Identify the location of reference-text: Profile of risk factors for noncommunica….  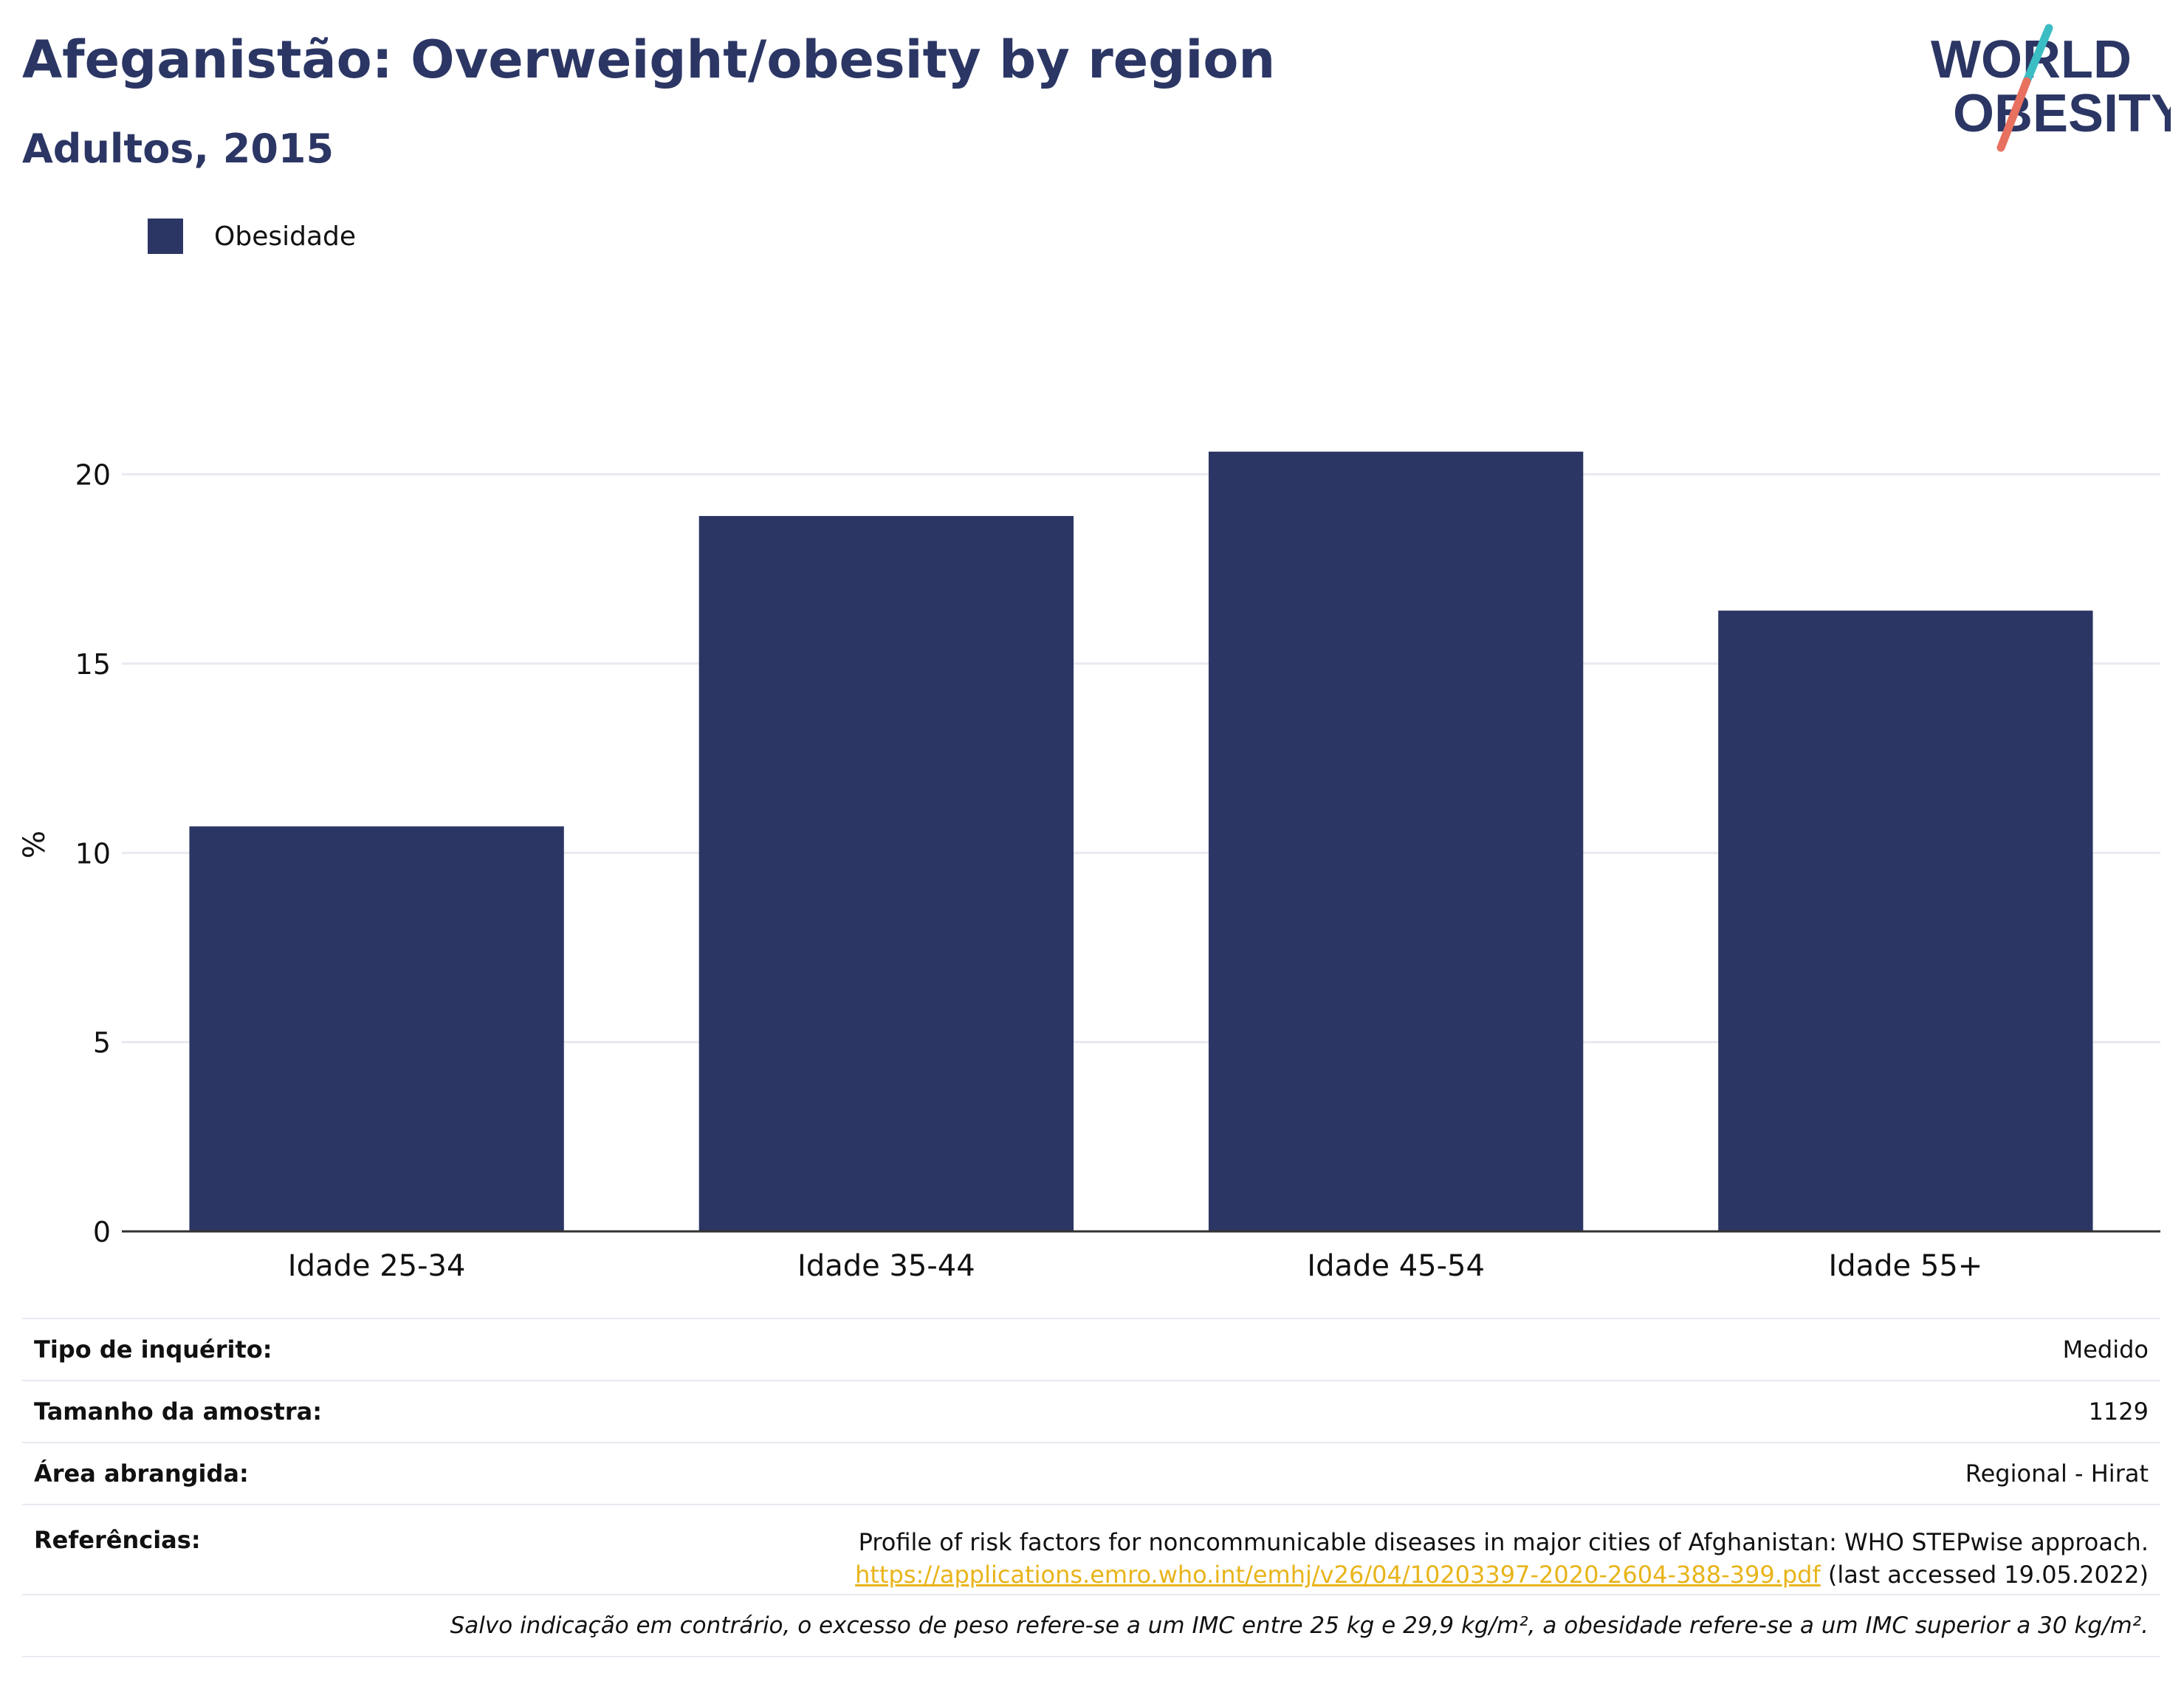
(1504, 1542).